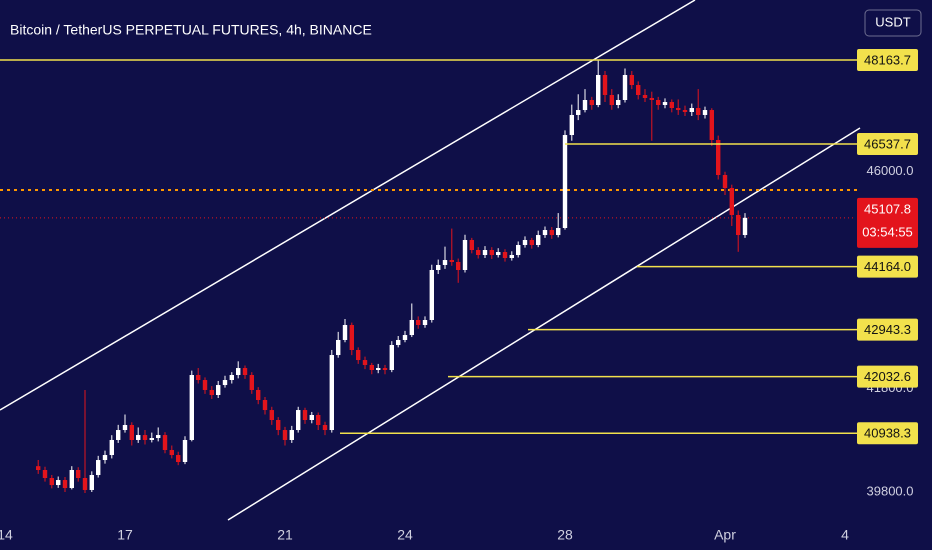  What do you see at coordinates (887, 222) in the screenshot?
I see `last-price-box` at bounding box center [887, 222].